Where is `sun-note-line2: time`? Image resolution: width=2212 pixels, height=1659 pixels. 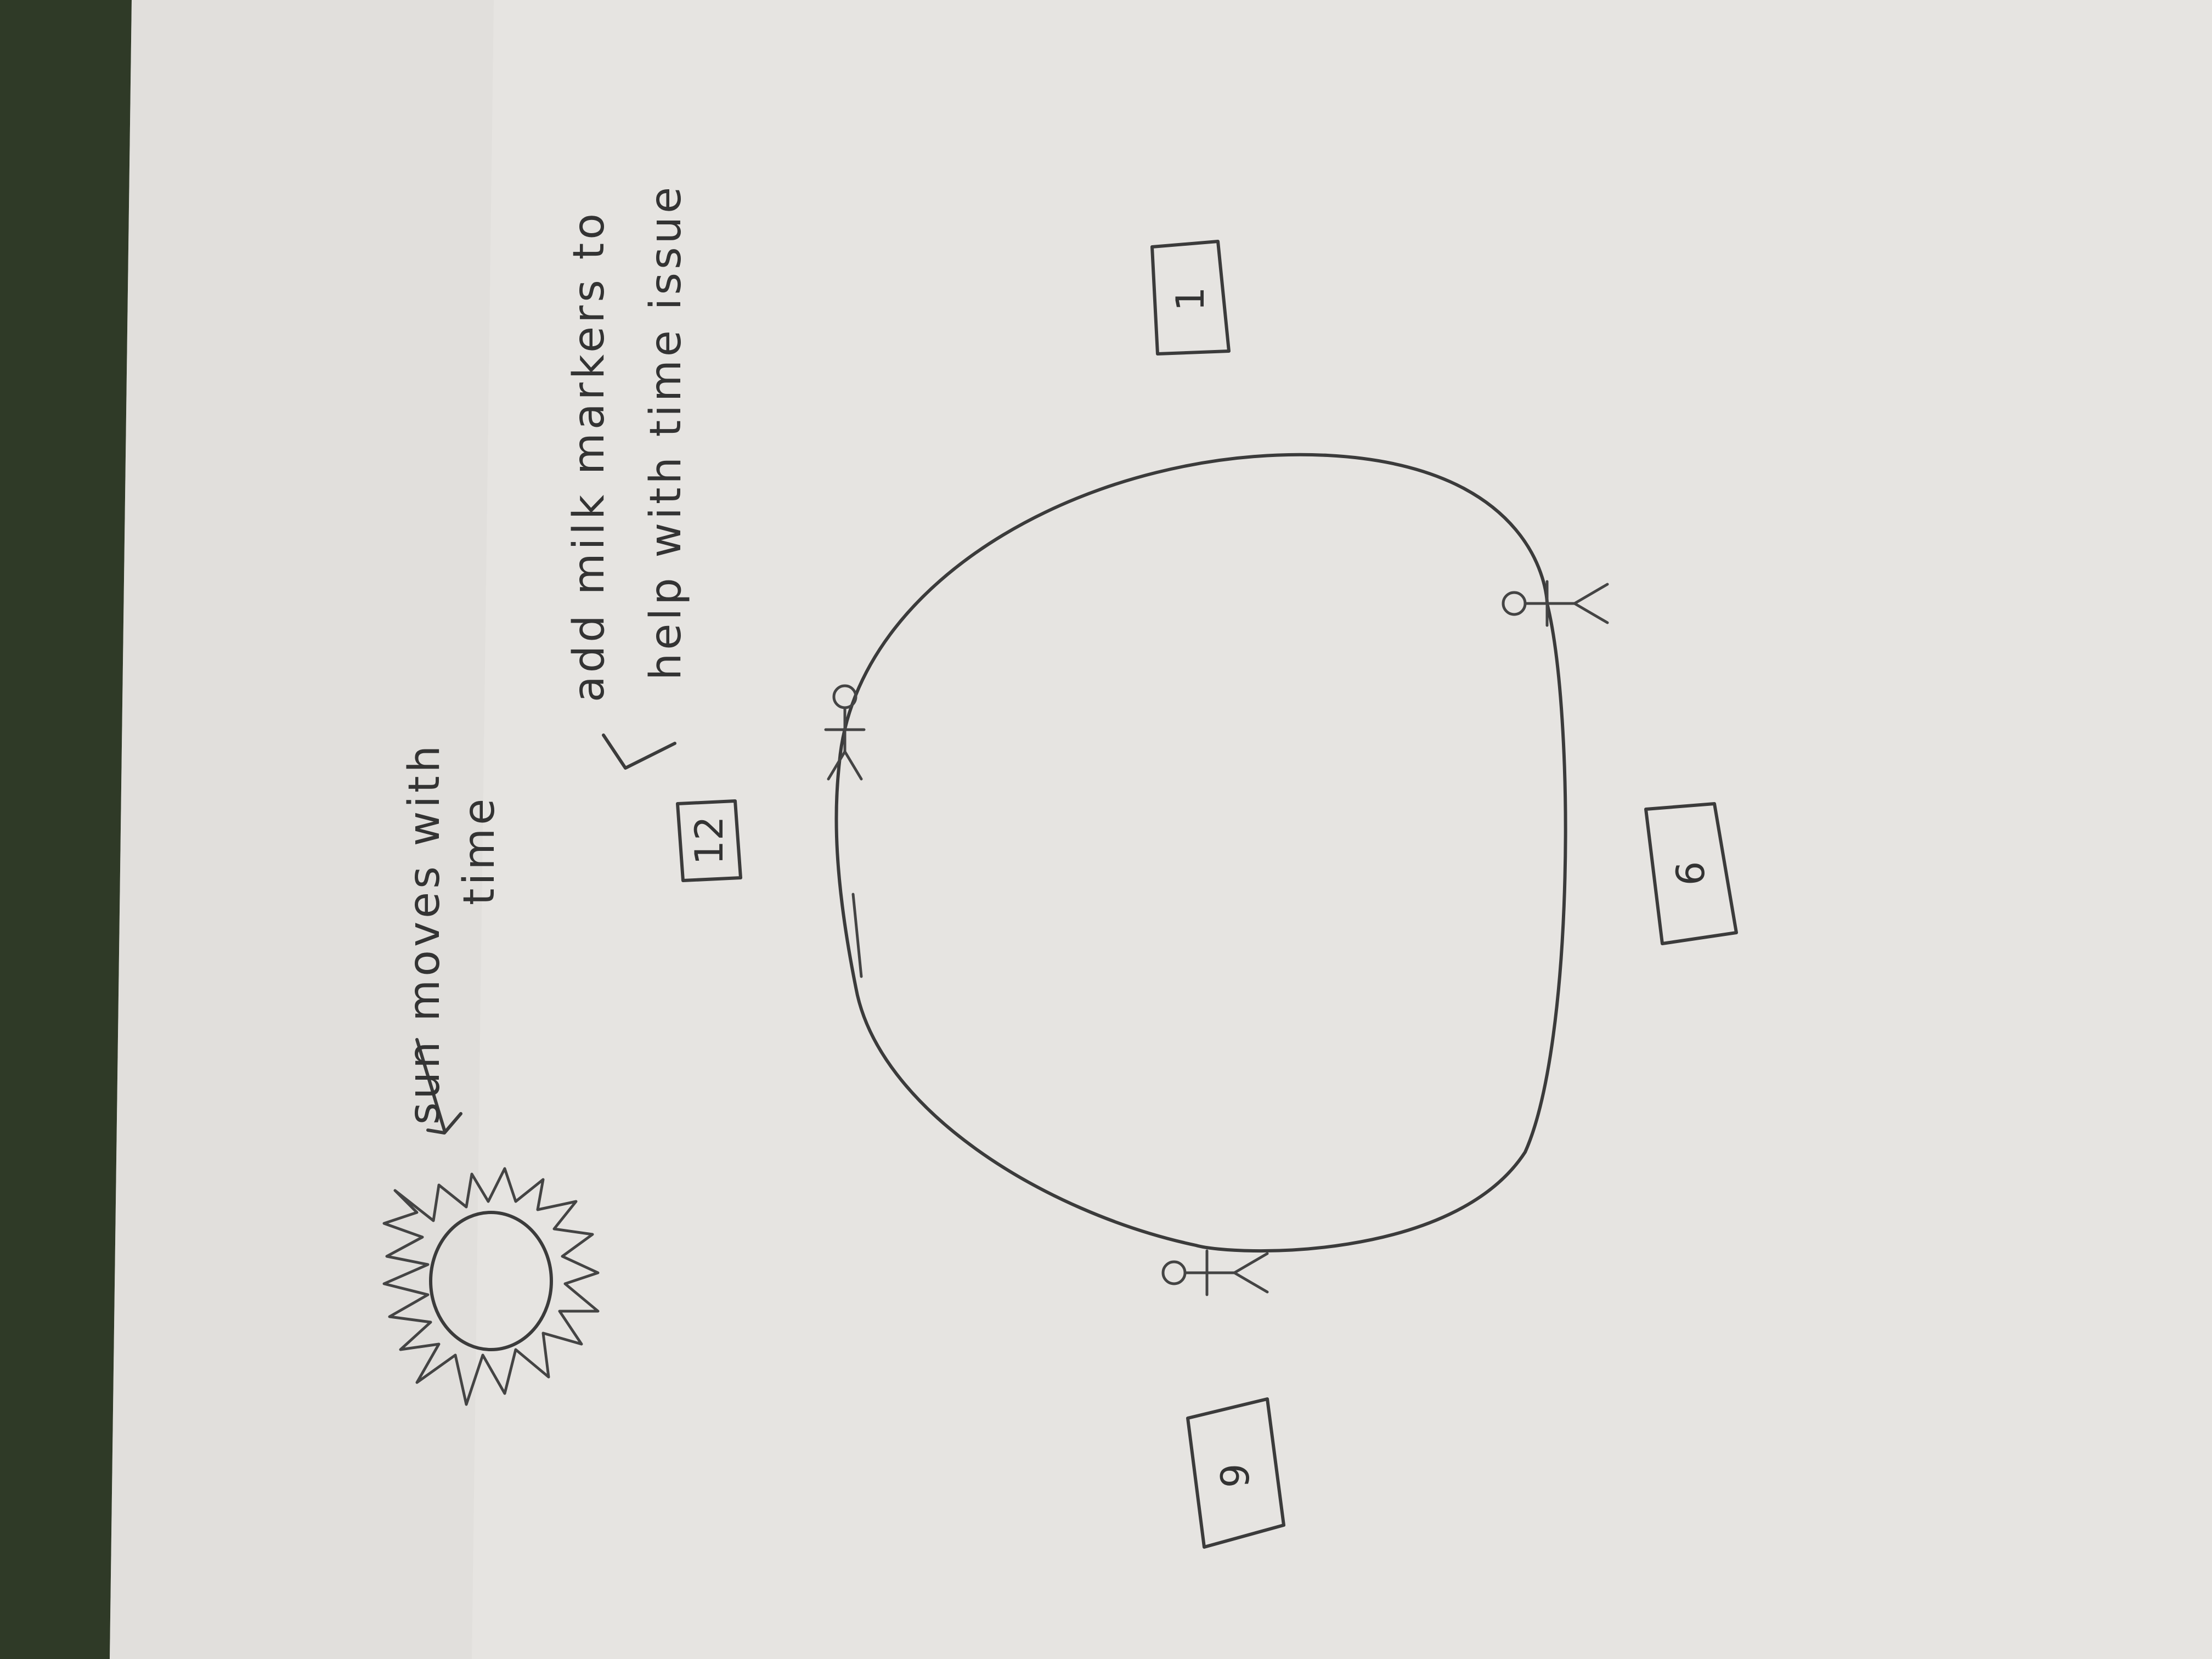
sun-note-line2: time is located at coordinates (479, 850).